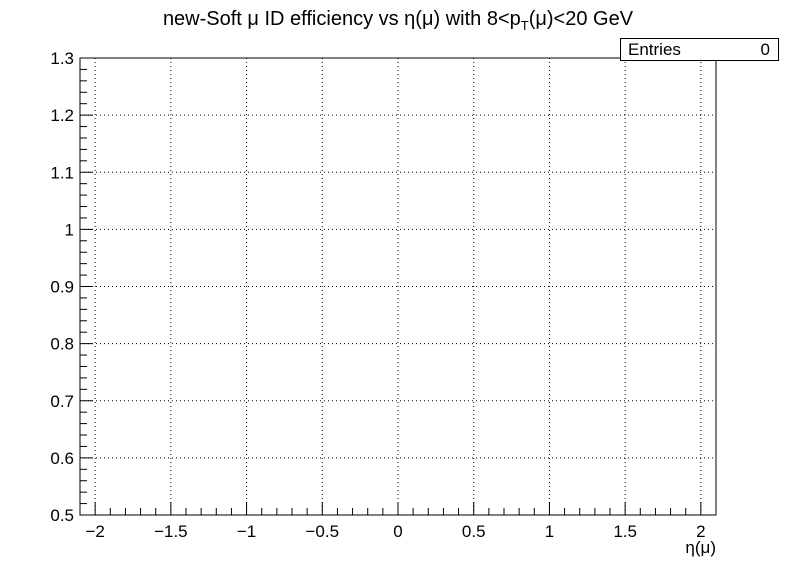 The image size is (796, 572). What do you see at coordinates (69, 229) in the screenshot?
I see `y-tick-label: 1` at bounding box center [69, 229].